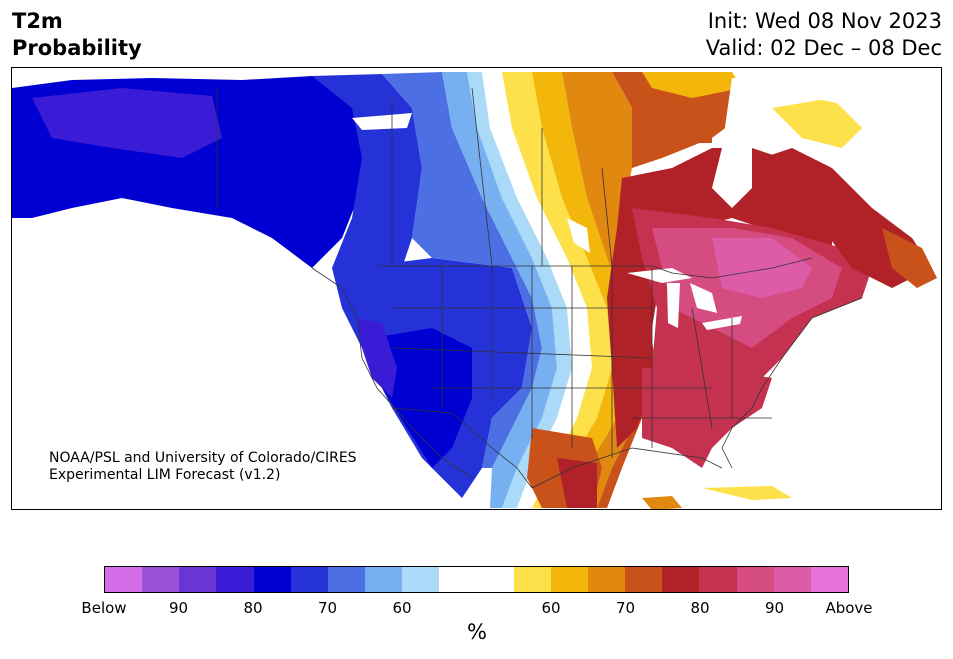 The width and height of the screenshot is (953, 659). Describe the element at coordinates (817, 123) in the screenshot. I see `island-baffin` at that location.